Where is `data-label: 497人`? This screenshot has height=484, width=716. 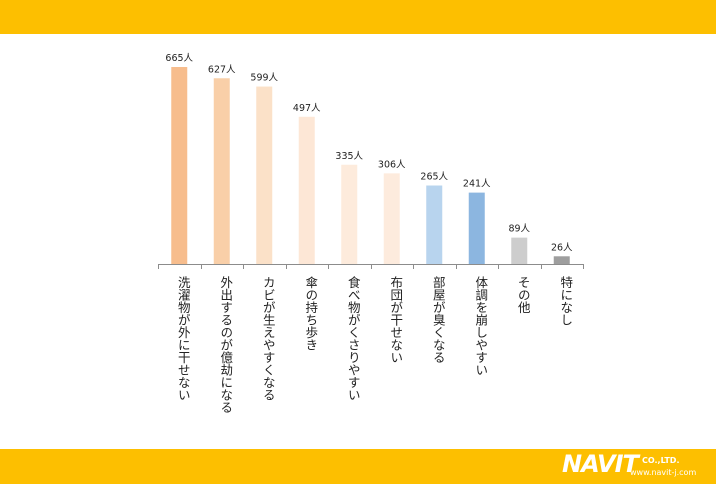
data-label: 497人 is located at coordinates (307, 108).